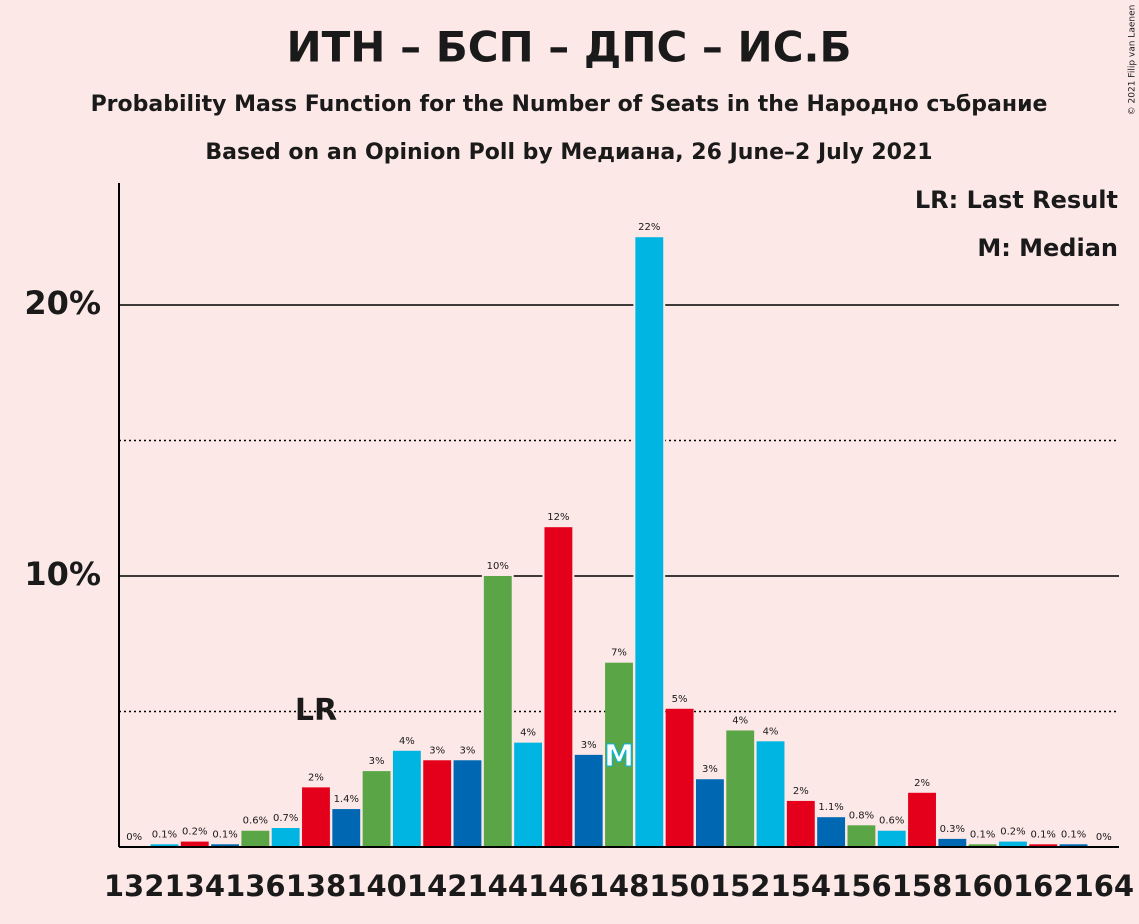 The image size is (1139, 924). Describe the element at coordinates (316, 710) in the screenshot. I see `annotation: LR` at that location.